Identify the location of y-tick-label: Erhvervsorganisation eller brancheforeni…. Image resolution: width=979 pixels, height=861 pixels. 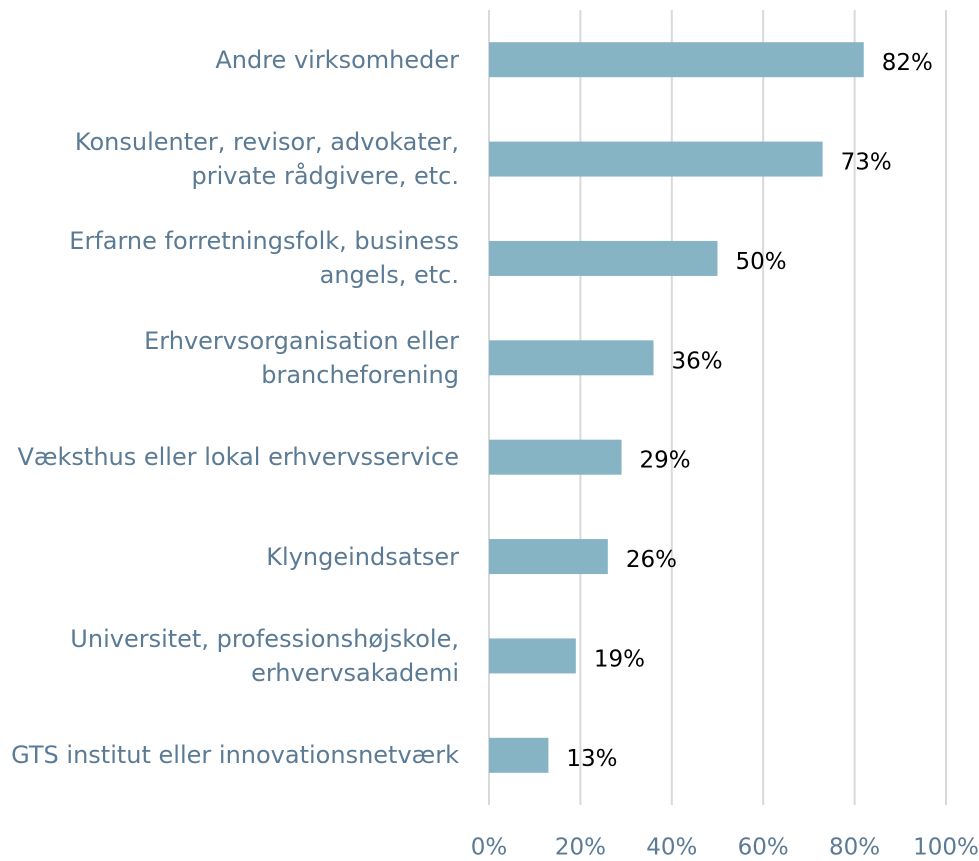
(301, 357).